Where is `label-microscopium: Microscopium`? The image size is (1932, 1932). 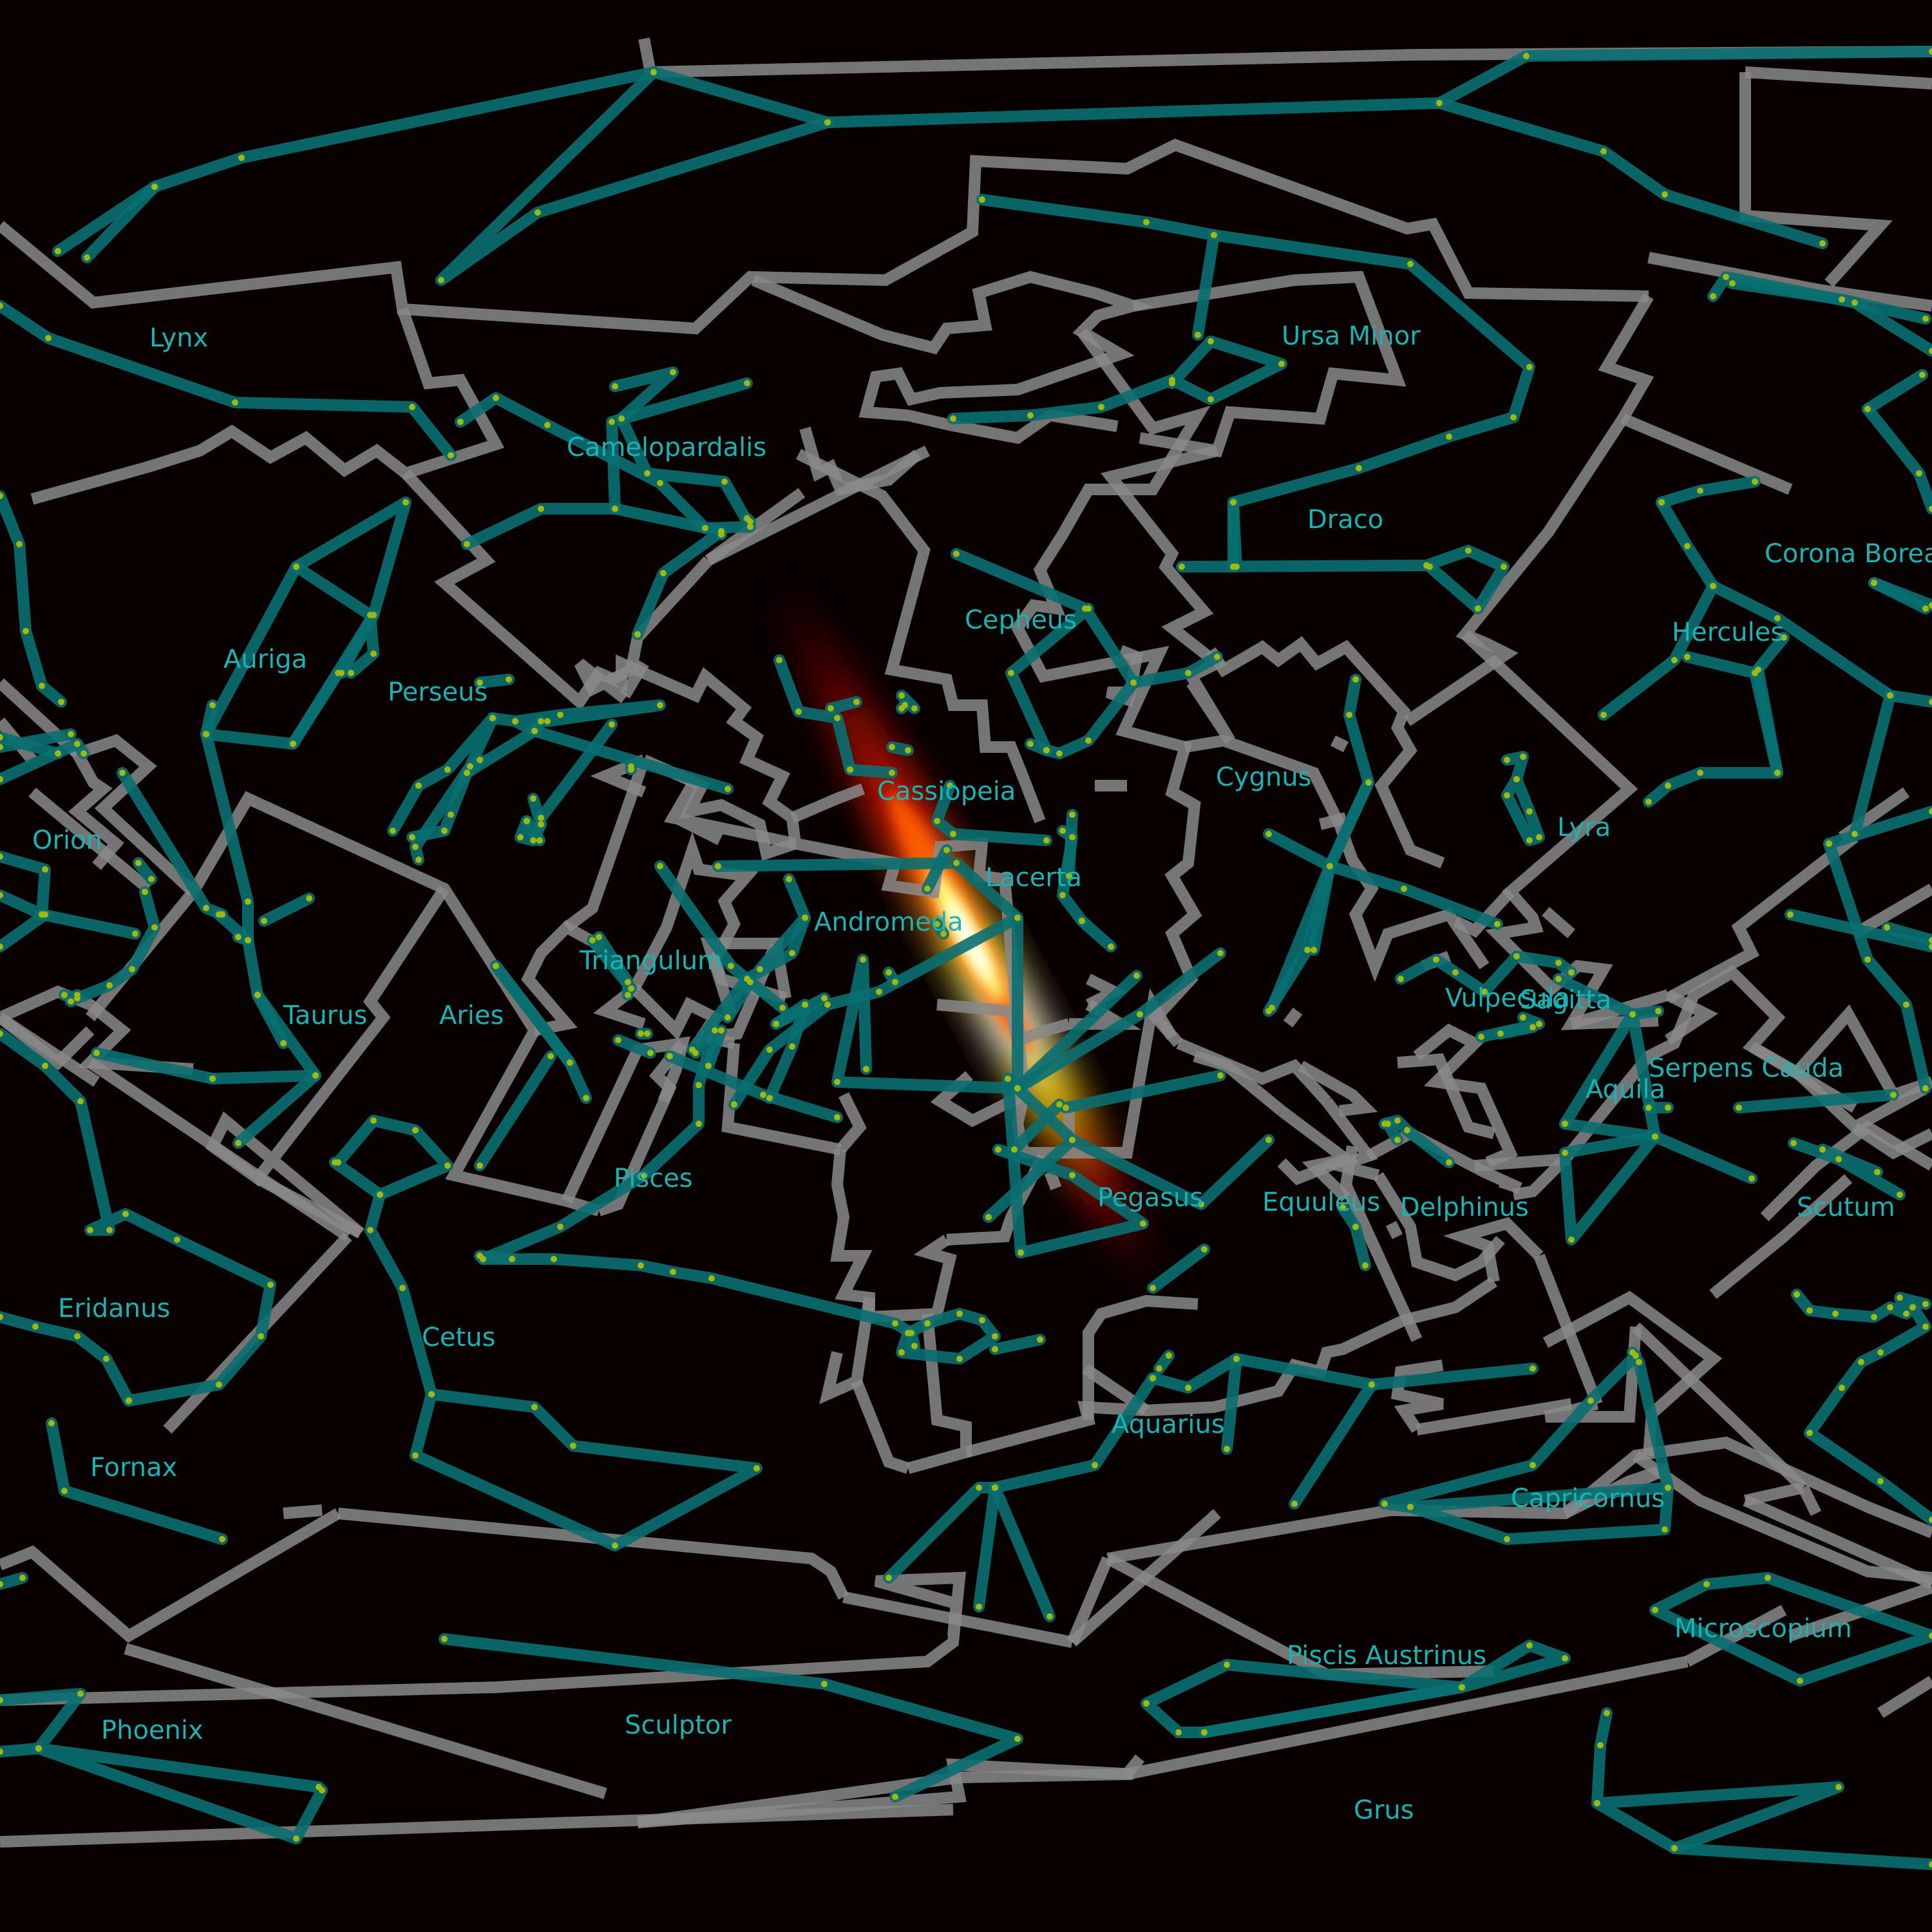
label-microscopium: Microscopium is located at coordinates (1763, 1628).